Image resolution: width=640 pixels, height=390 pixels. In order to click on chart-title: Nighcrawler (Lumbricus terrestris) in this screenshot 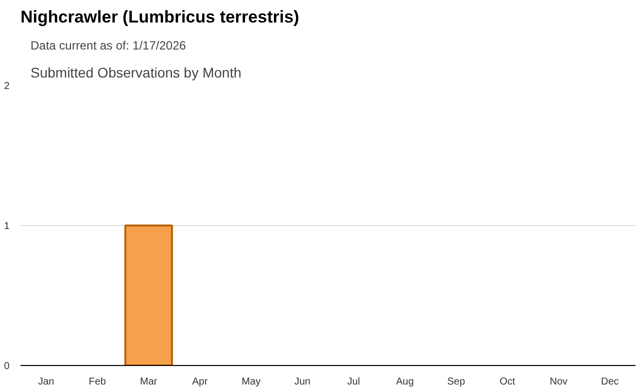, I will do `click(160, 17)`.